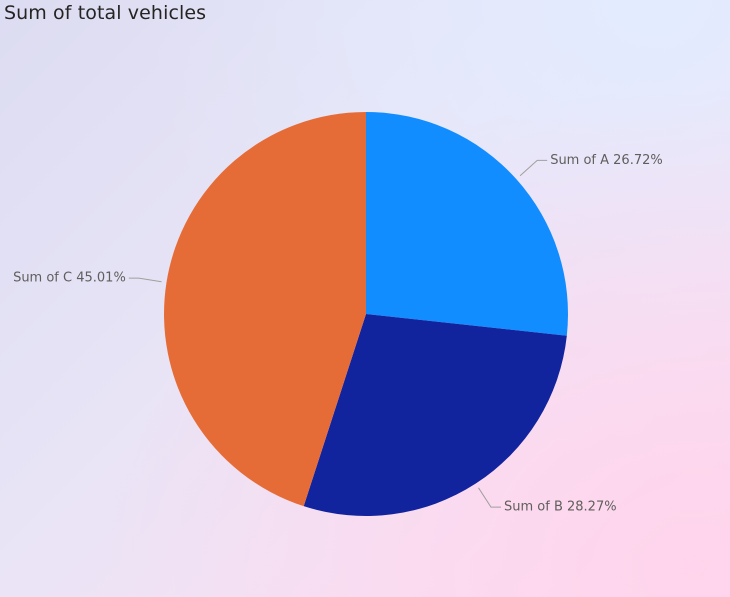 The height and width of the screenshot is (597, 730). I want to click on leader-line-sum-of-c, so click(145, 280).